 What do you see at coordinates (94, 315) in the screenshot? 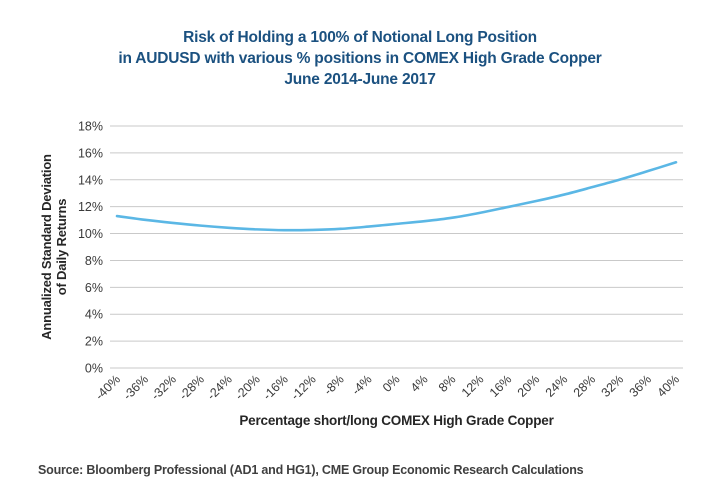
I see `y-tick-label: 4%` at bounding box center [94, 315].